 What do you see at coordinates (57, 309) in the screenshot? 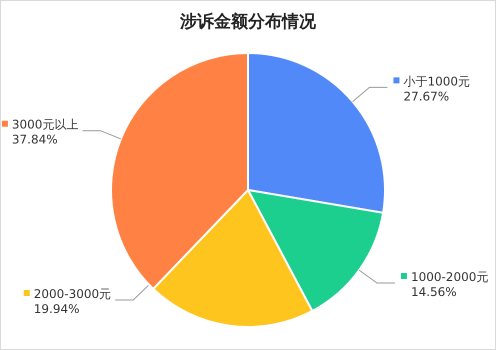
I see `data-label: 19.94%` at bounding box center [57, 309].